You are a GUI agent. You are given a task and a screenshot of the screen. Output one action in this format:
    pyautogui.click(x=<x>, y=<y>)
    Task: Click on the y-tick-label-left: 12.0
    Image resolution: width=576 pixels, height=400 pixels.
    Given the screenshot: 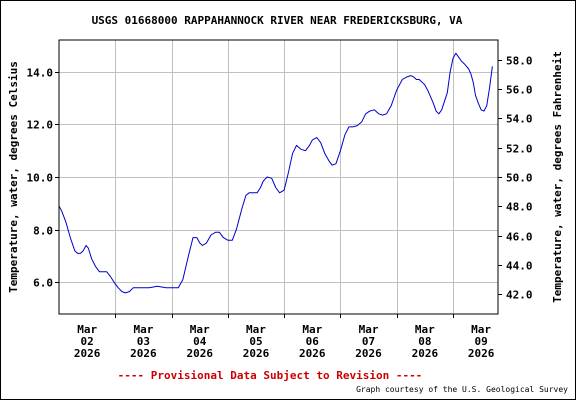 What is the action you would take?
    pyautogui.click(x=40, y=125)
    